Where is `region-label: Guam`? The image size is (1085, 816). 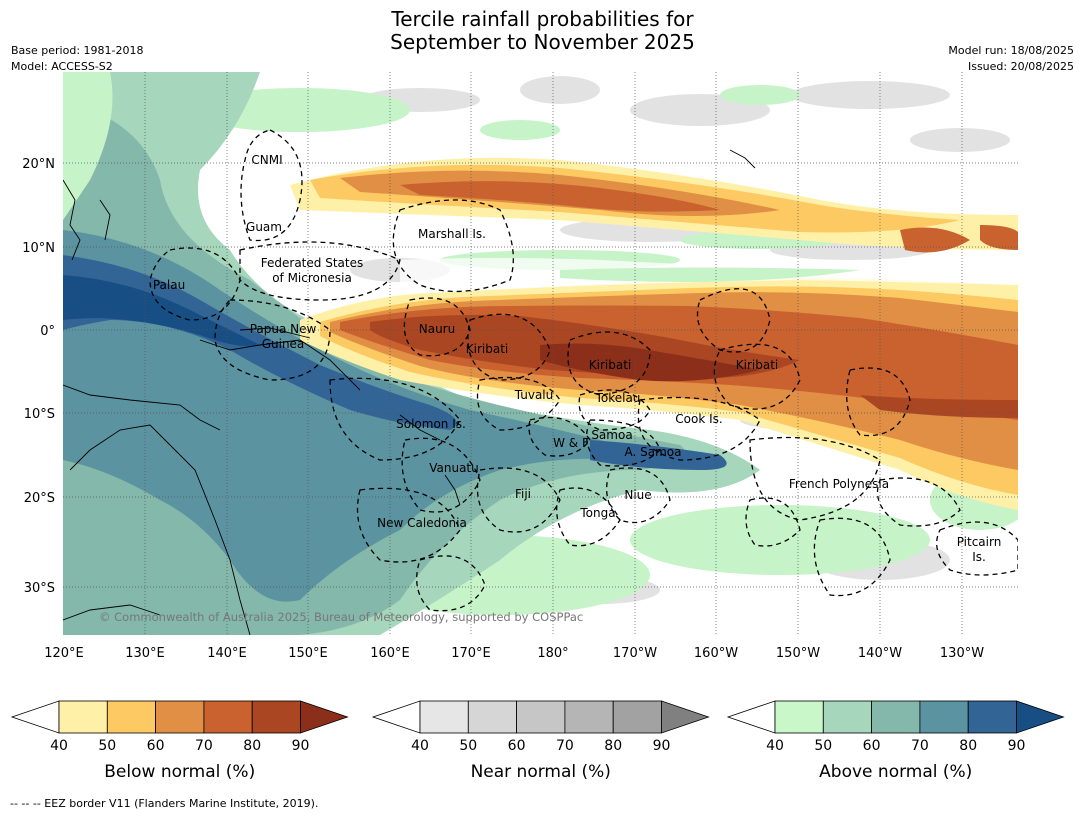
region-label: Guam is located at coordinates (264, 227).